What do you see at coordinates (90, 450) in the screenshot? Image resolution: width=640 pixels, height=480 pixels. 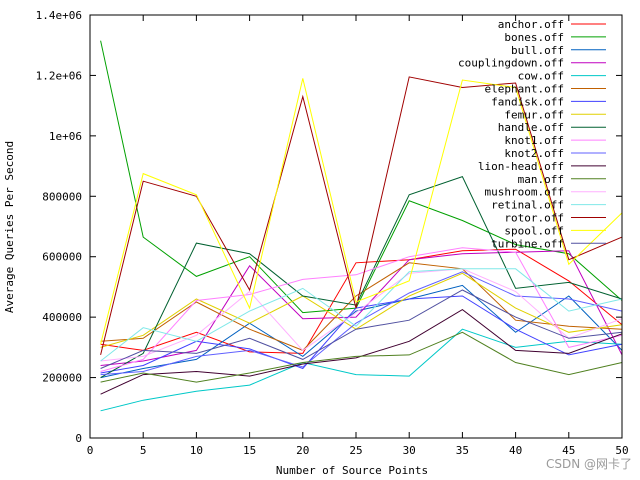 I see `x-tick-label: 0` at bounding box center [90, 450].